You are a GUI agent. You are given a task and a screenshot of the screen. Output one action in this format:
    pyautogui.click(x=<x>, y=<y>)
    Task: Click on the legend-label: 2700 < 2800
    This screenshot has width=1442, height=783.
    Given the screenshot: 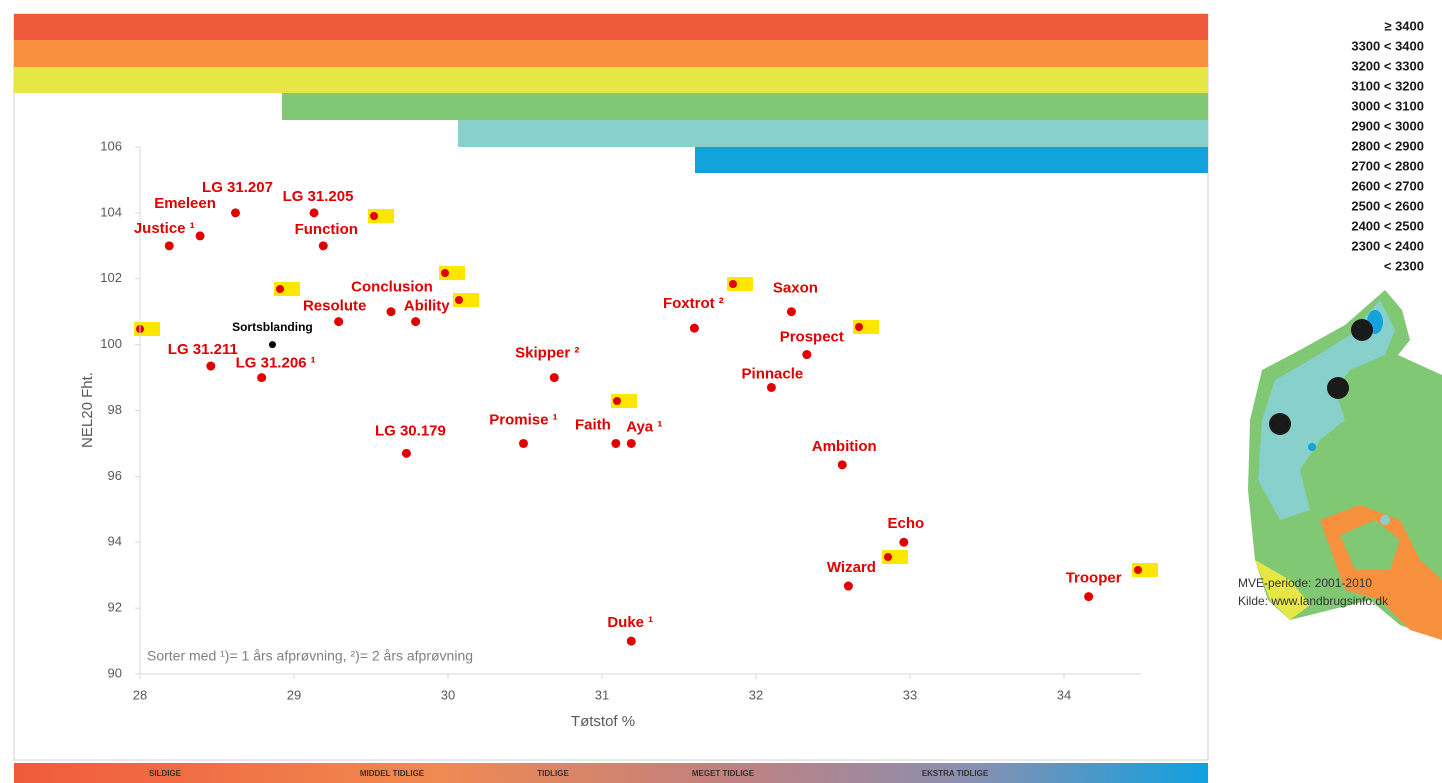 What is the action you would take?
    pyautogui.click(x=1387, y=165)
    